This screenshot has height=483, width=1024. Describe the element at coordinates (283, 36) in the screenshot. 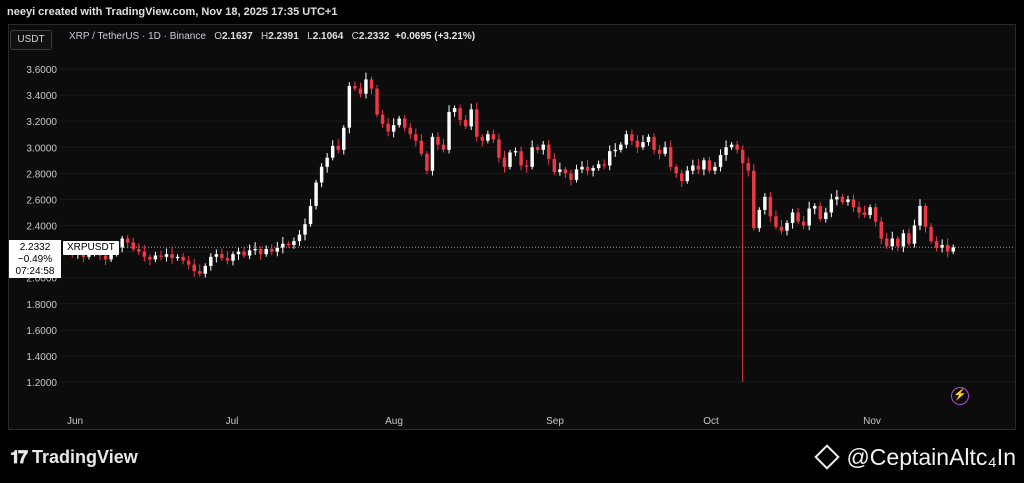

I see `high-value: 2.2391` at that location.